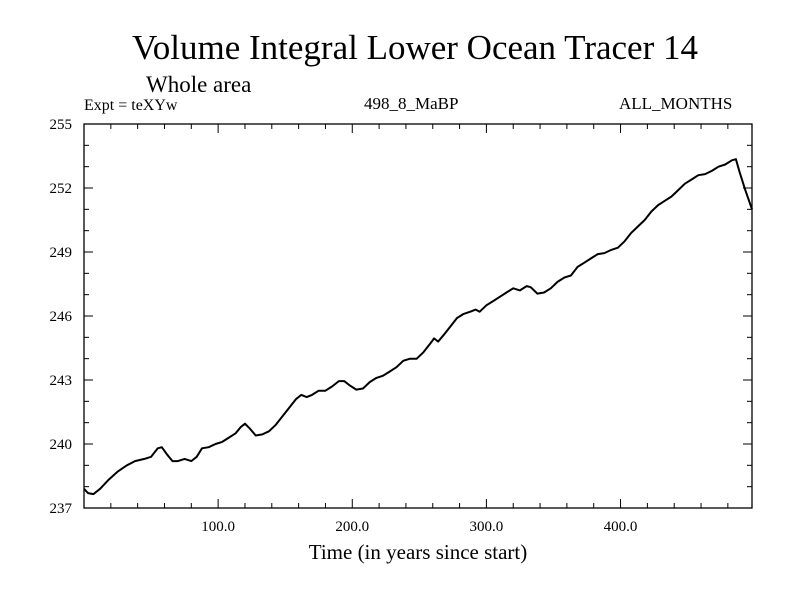 Image resolution: width=800 pixels, height=600 pixels. What do you see at coordinates (621, 527) in the screenshot?
I see `x-tick-label: 400.0` at bounding box center [621, 527].